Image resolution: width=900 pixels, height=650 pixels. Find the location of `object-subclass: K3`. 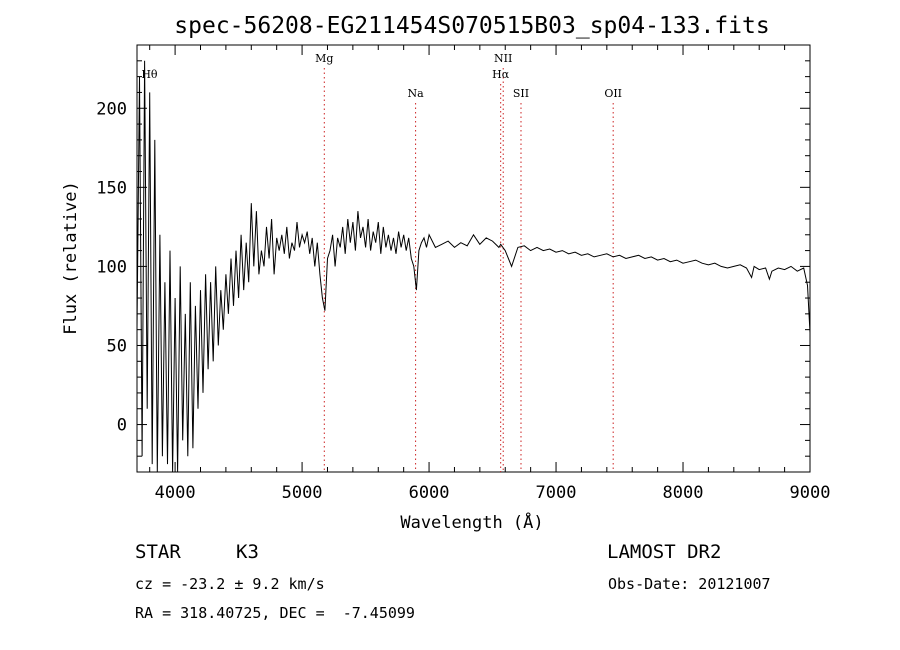

object-subclass: K3 is located at coordinates (247, 552).